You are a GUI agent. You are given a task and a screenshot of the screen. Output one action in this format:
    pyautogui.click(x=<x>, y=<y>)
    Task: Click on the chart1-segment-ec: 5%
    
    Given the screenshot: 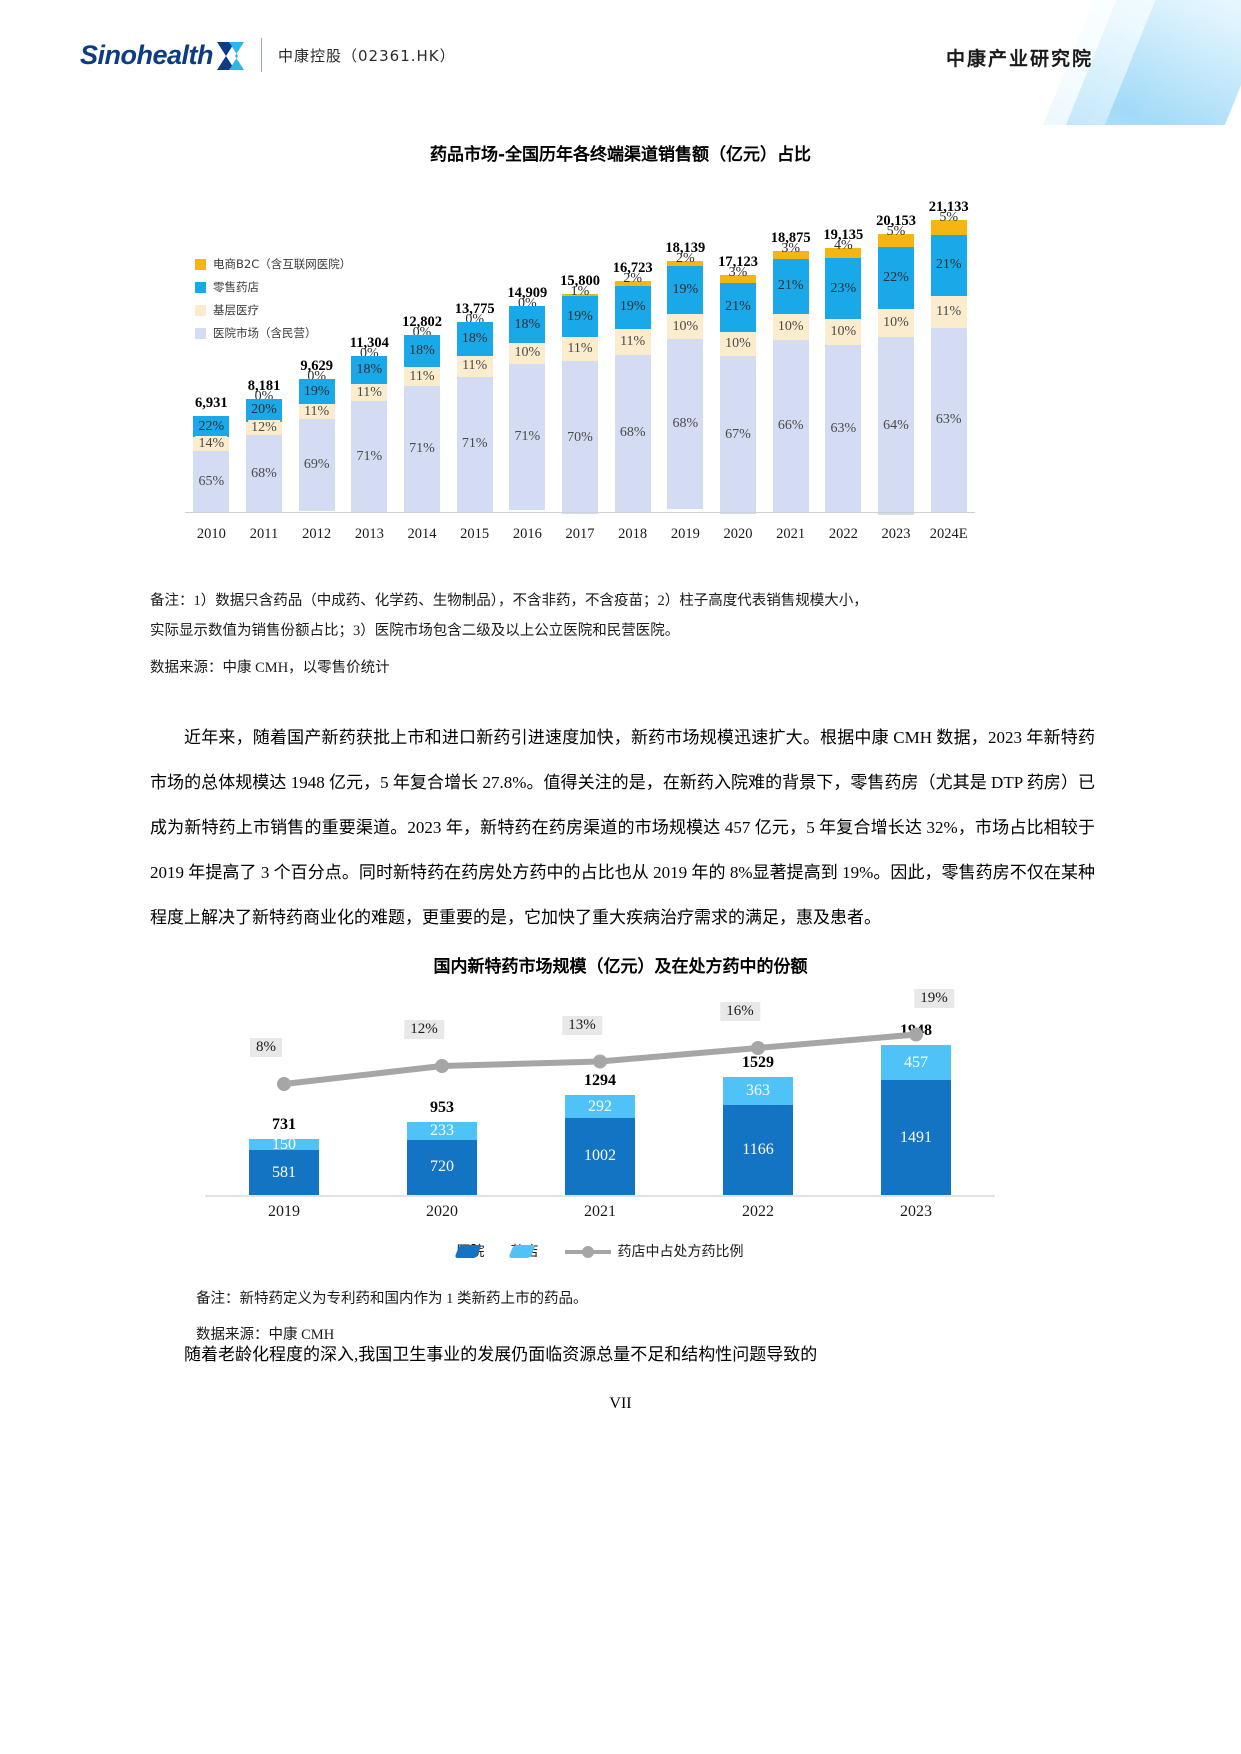 What is the action you would take?
    pyautogui.click(x=948, y=222)
    